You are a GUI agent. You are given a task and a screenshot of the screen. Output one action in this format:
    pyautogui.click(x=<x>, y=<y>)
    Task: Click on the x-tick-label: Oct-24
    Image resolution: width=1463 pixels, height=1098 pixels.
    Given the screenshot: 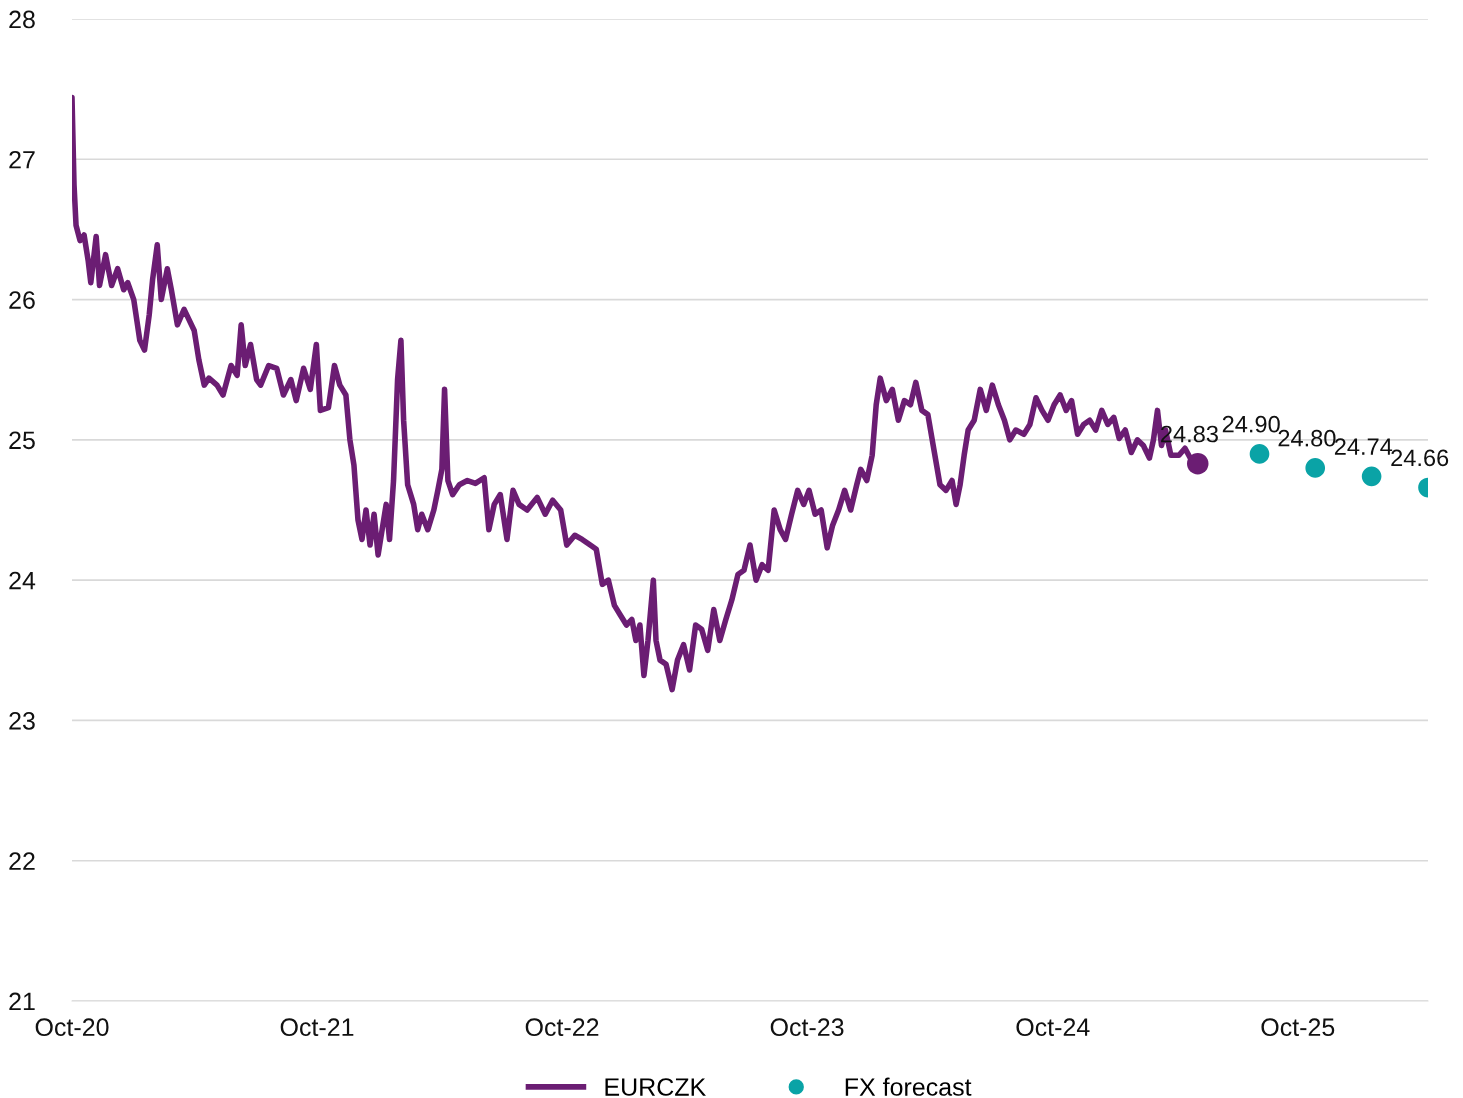 What is the action you would take?
    pyautogui.click(x=1053, y=1027)
    